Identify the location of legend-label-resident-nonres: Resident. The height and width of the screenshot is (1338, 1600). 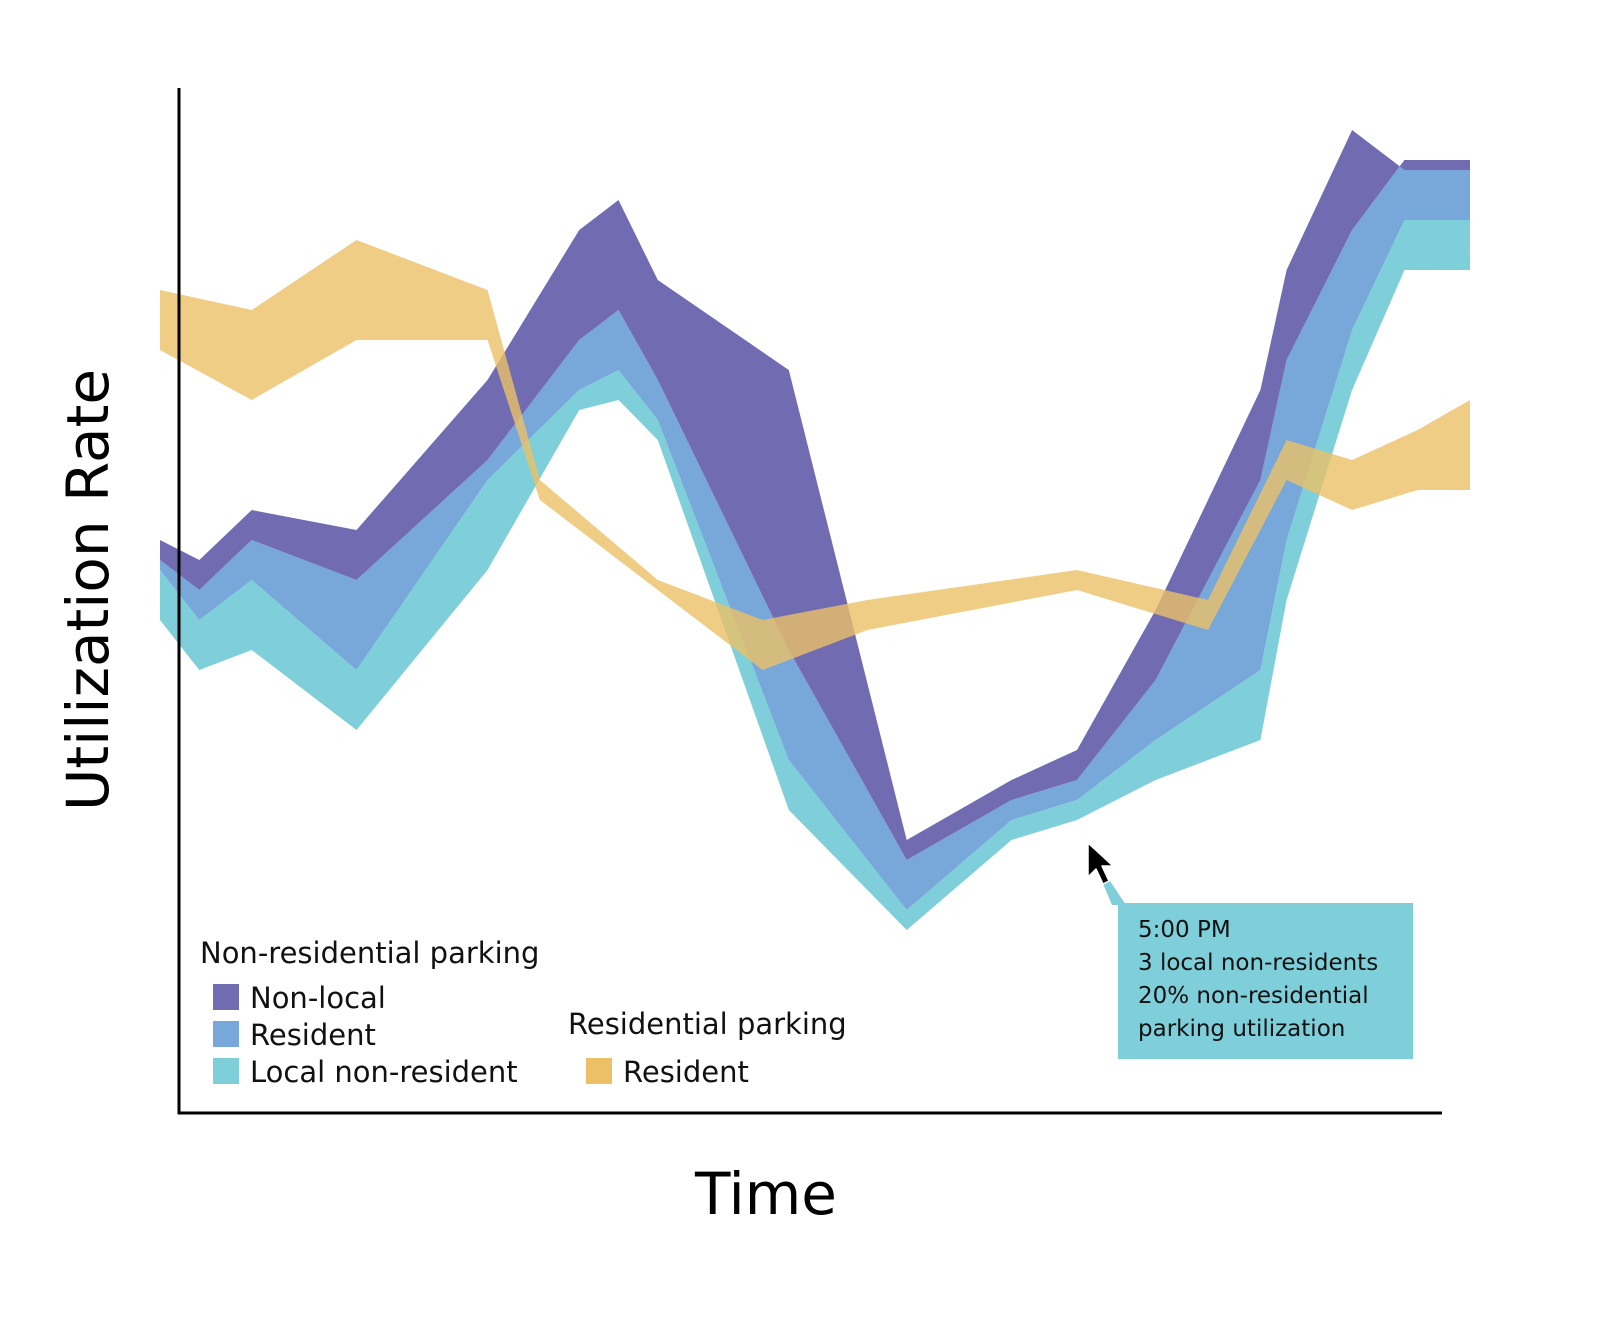
(313, 1035).